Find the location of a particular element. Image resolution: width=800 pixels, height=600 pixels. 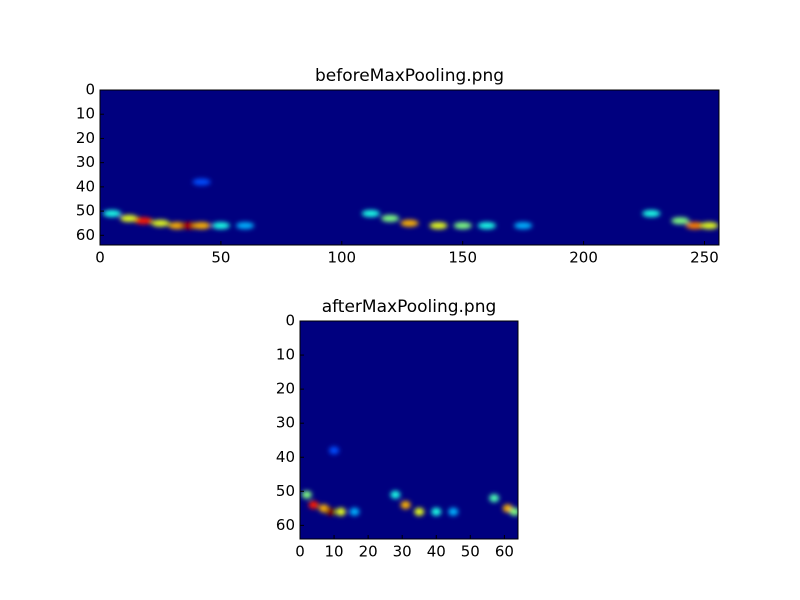

x-tick-label: 100 is located at coordinates (341, 258).